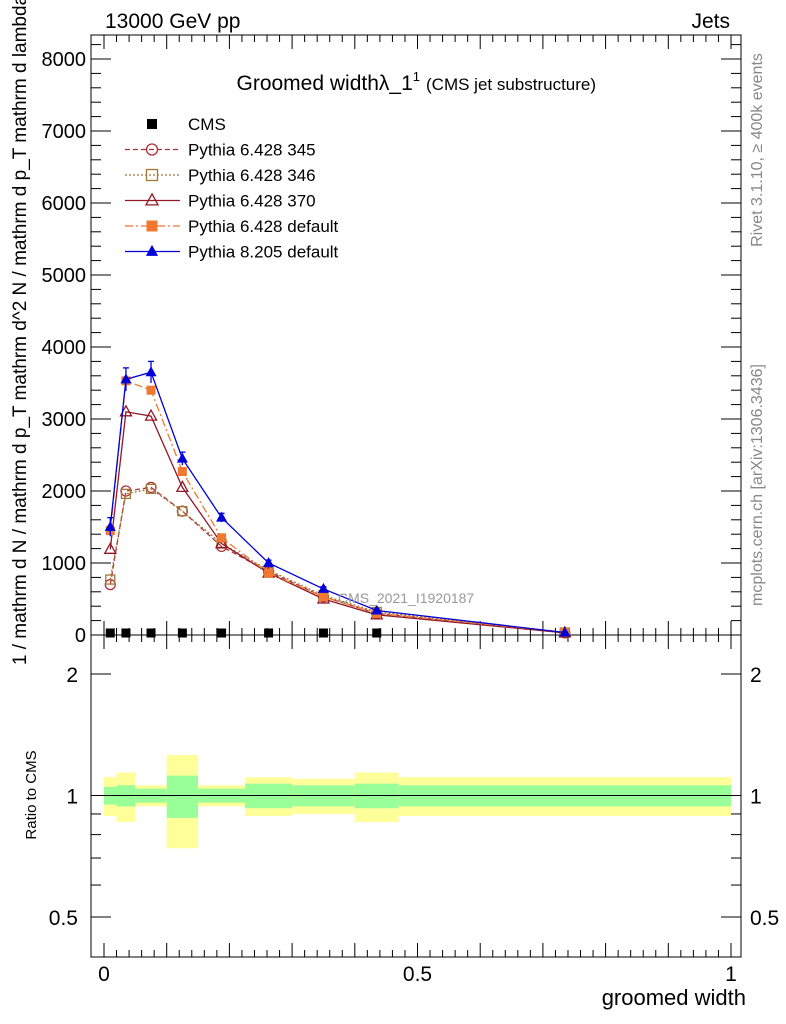  I want to click on energy-label: 13000 GeV pp, so click(172, 21).